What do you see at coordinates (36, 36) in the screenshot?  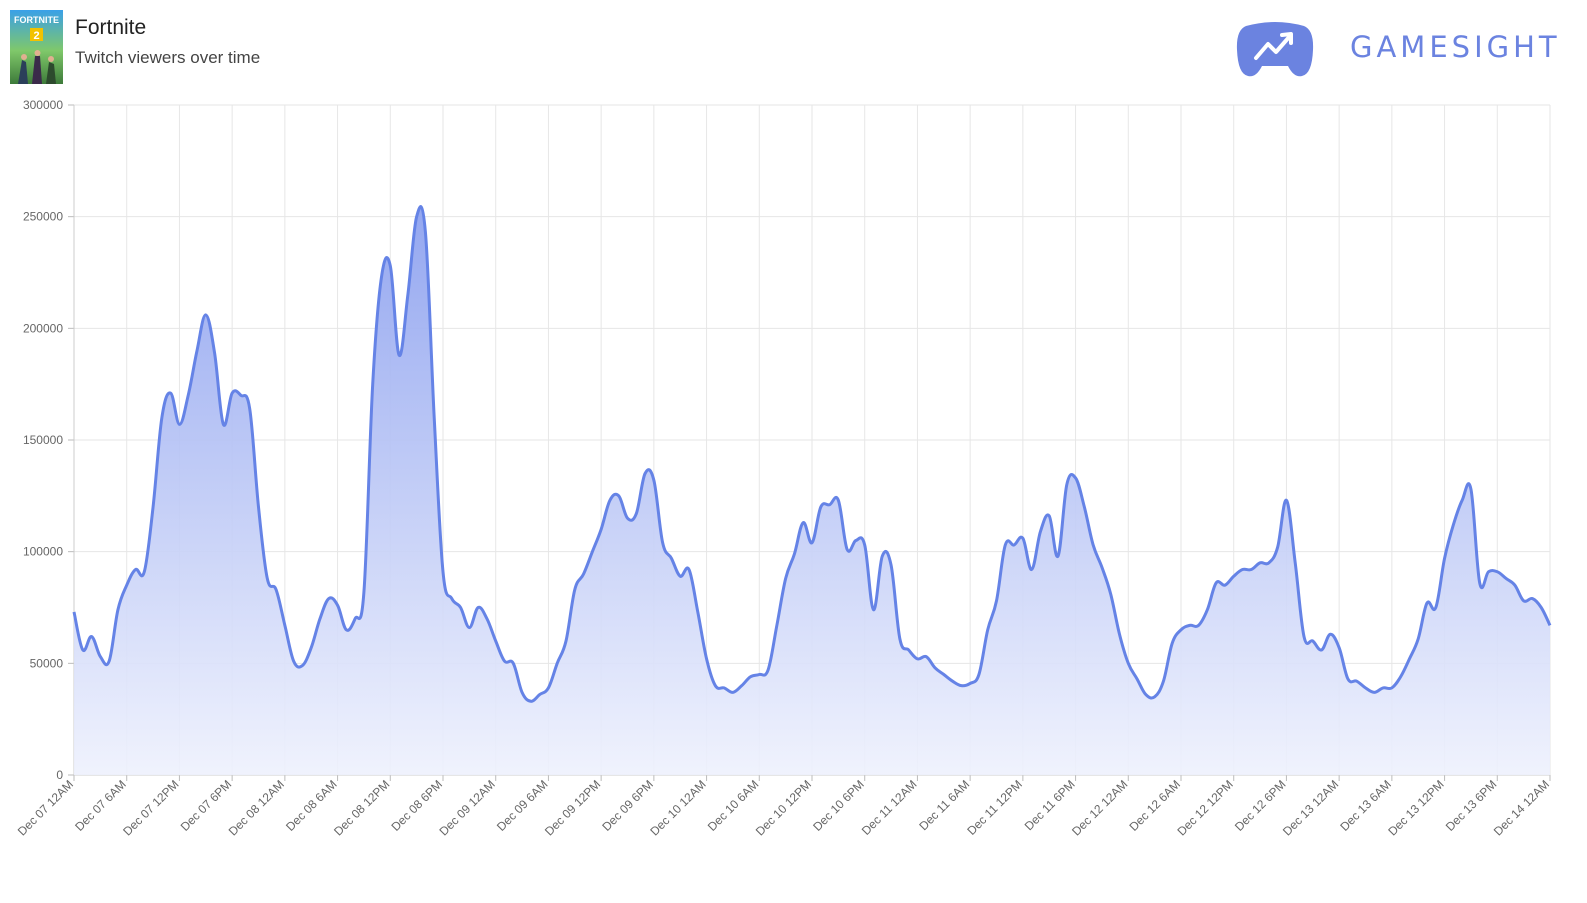 I see `thumb-badge-text: 2` at bounding box center [36, 36].